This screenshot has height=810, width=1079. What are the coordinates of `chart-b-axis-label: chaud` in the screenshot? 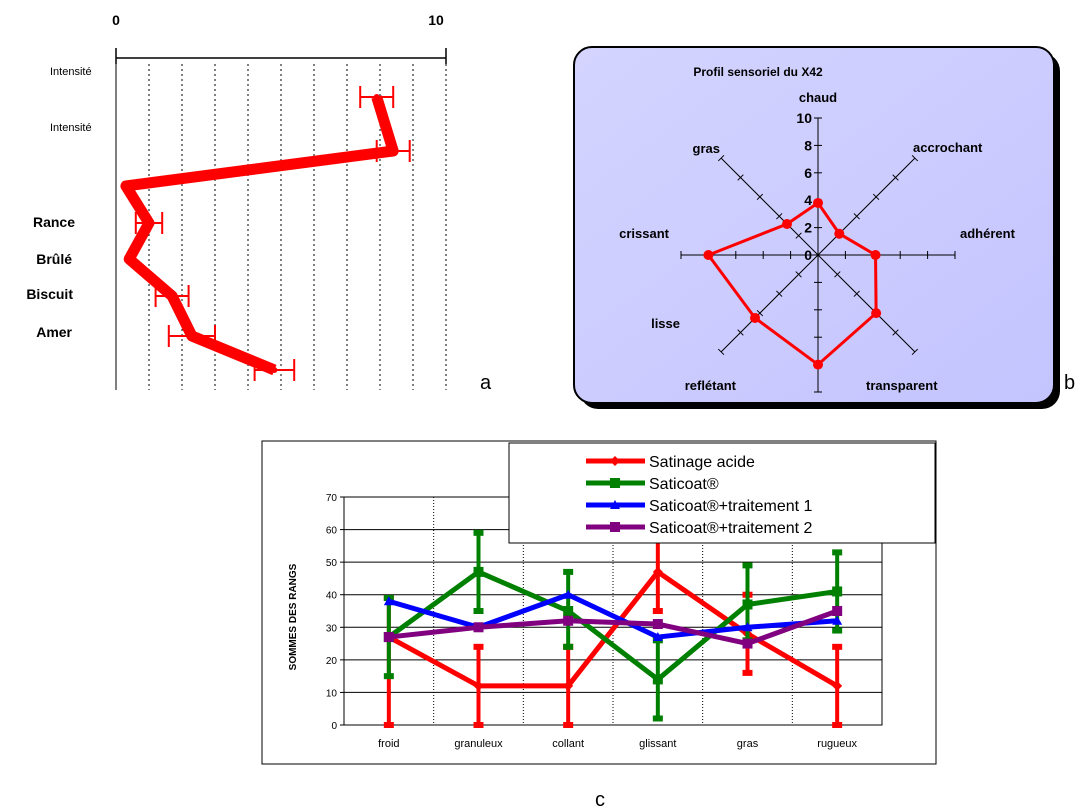 It's located at (818, 97).